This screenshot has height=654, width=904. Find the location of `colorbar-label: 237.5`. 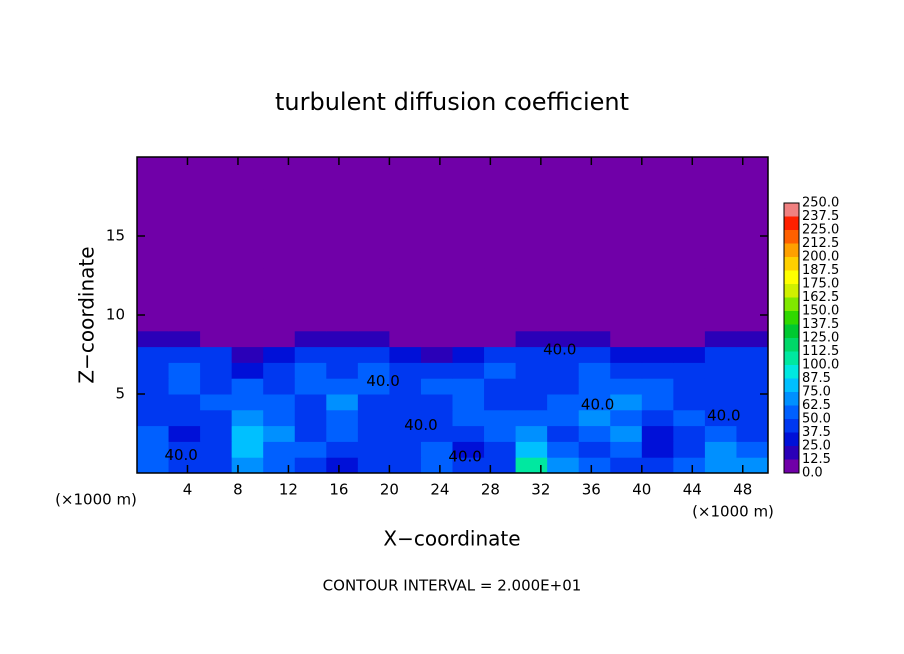

colorbar-label: 237.5 is located at coordinates (820, 216).